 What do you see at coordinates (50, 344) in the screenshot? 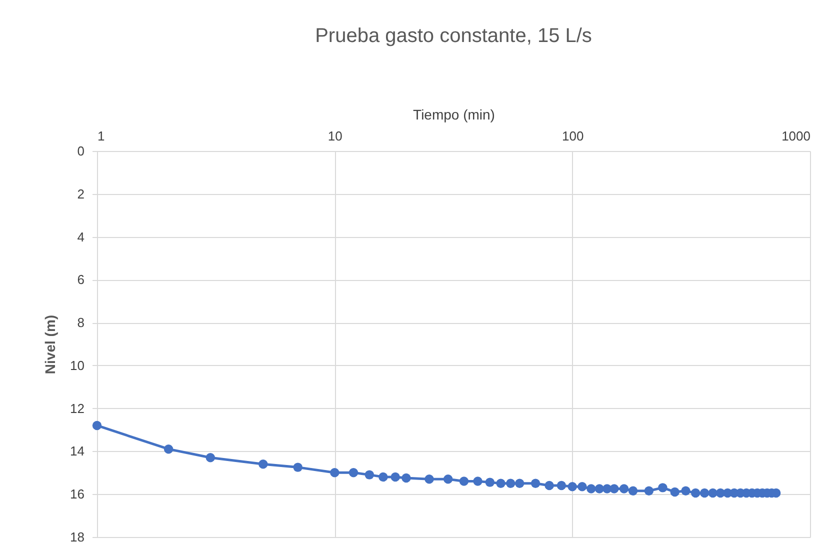
I see `y-axis-title: Nivel (m)` at bounding box center [50, 344].